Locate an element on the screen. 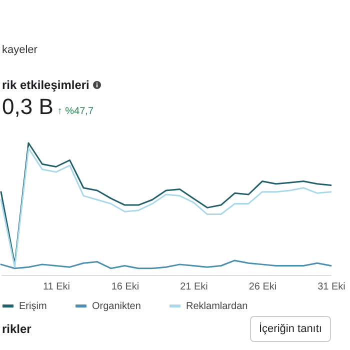  x-tick-label: 31 Eki is located at coordinates (332, 287).